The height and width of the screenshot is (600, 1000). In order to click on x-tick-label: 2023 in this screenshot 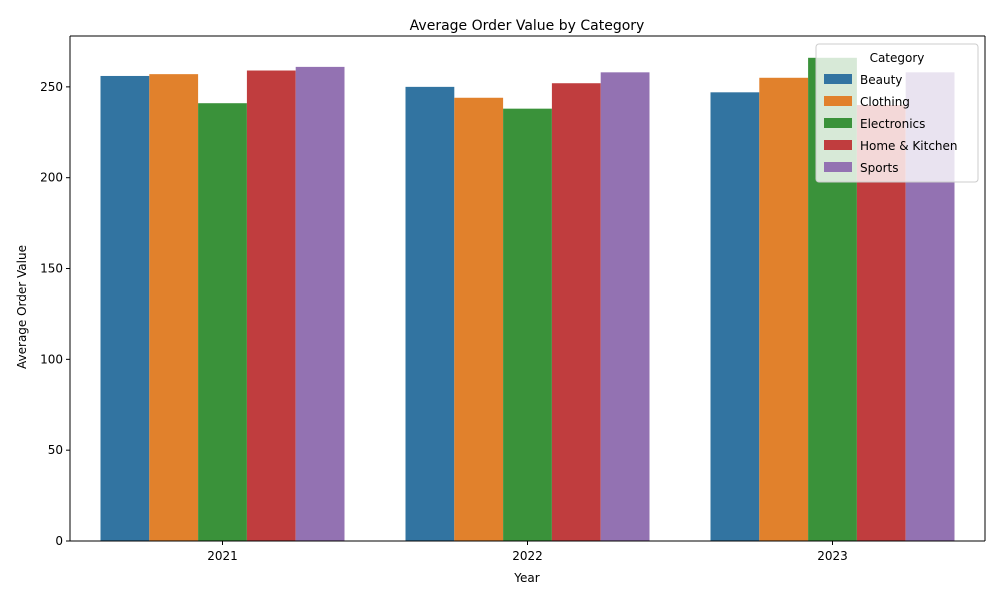, I will do `click(832, 556)`.